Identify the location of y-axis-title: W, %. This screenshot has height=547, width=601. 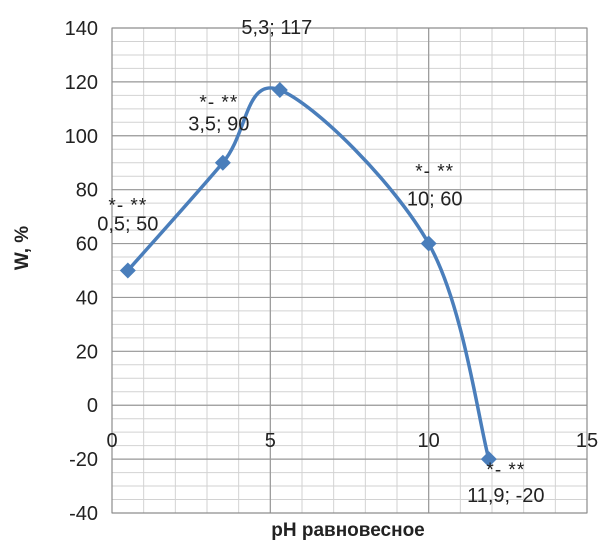
(22, 248).